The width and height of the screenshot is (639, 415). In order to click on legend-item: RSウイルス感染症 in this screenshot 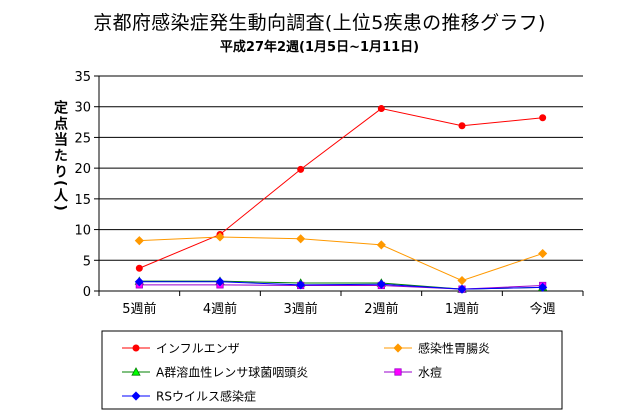, I will do `click(189, 396)`.